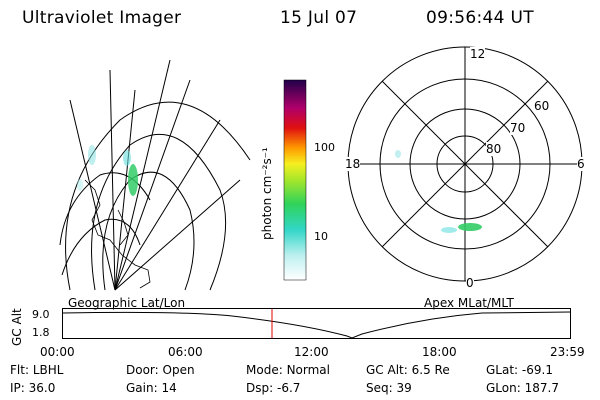  I want to click on lat-label-70: 70, so click(518, 128).